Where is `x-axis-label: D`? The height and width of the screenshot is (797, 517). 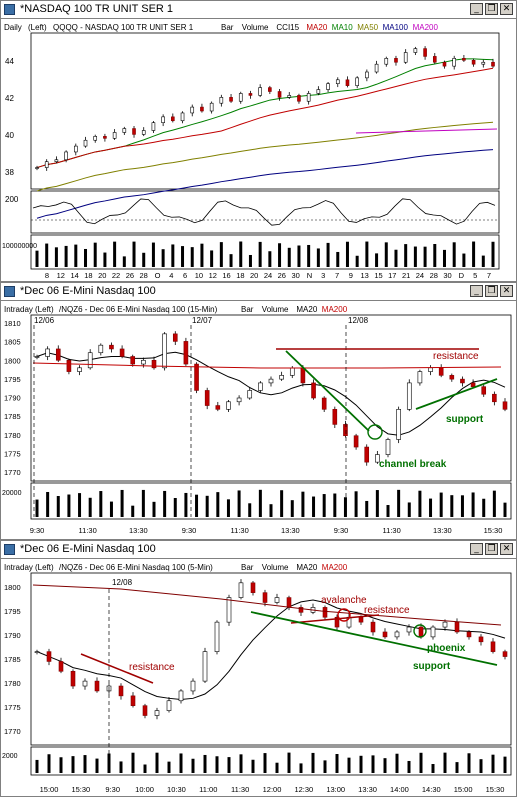 x-axis-label: D is located at coordinates (462, 275).